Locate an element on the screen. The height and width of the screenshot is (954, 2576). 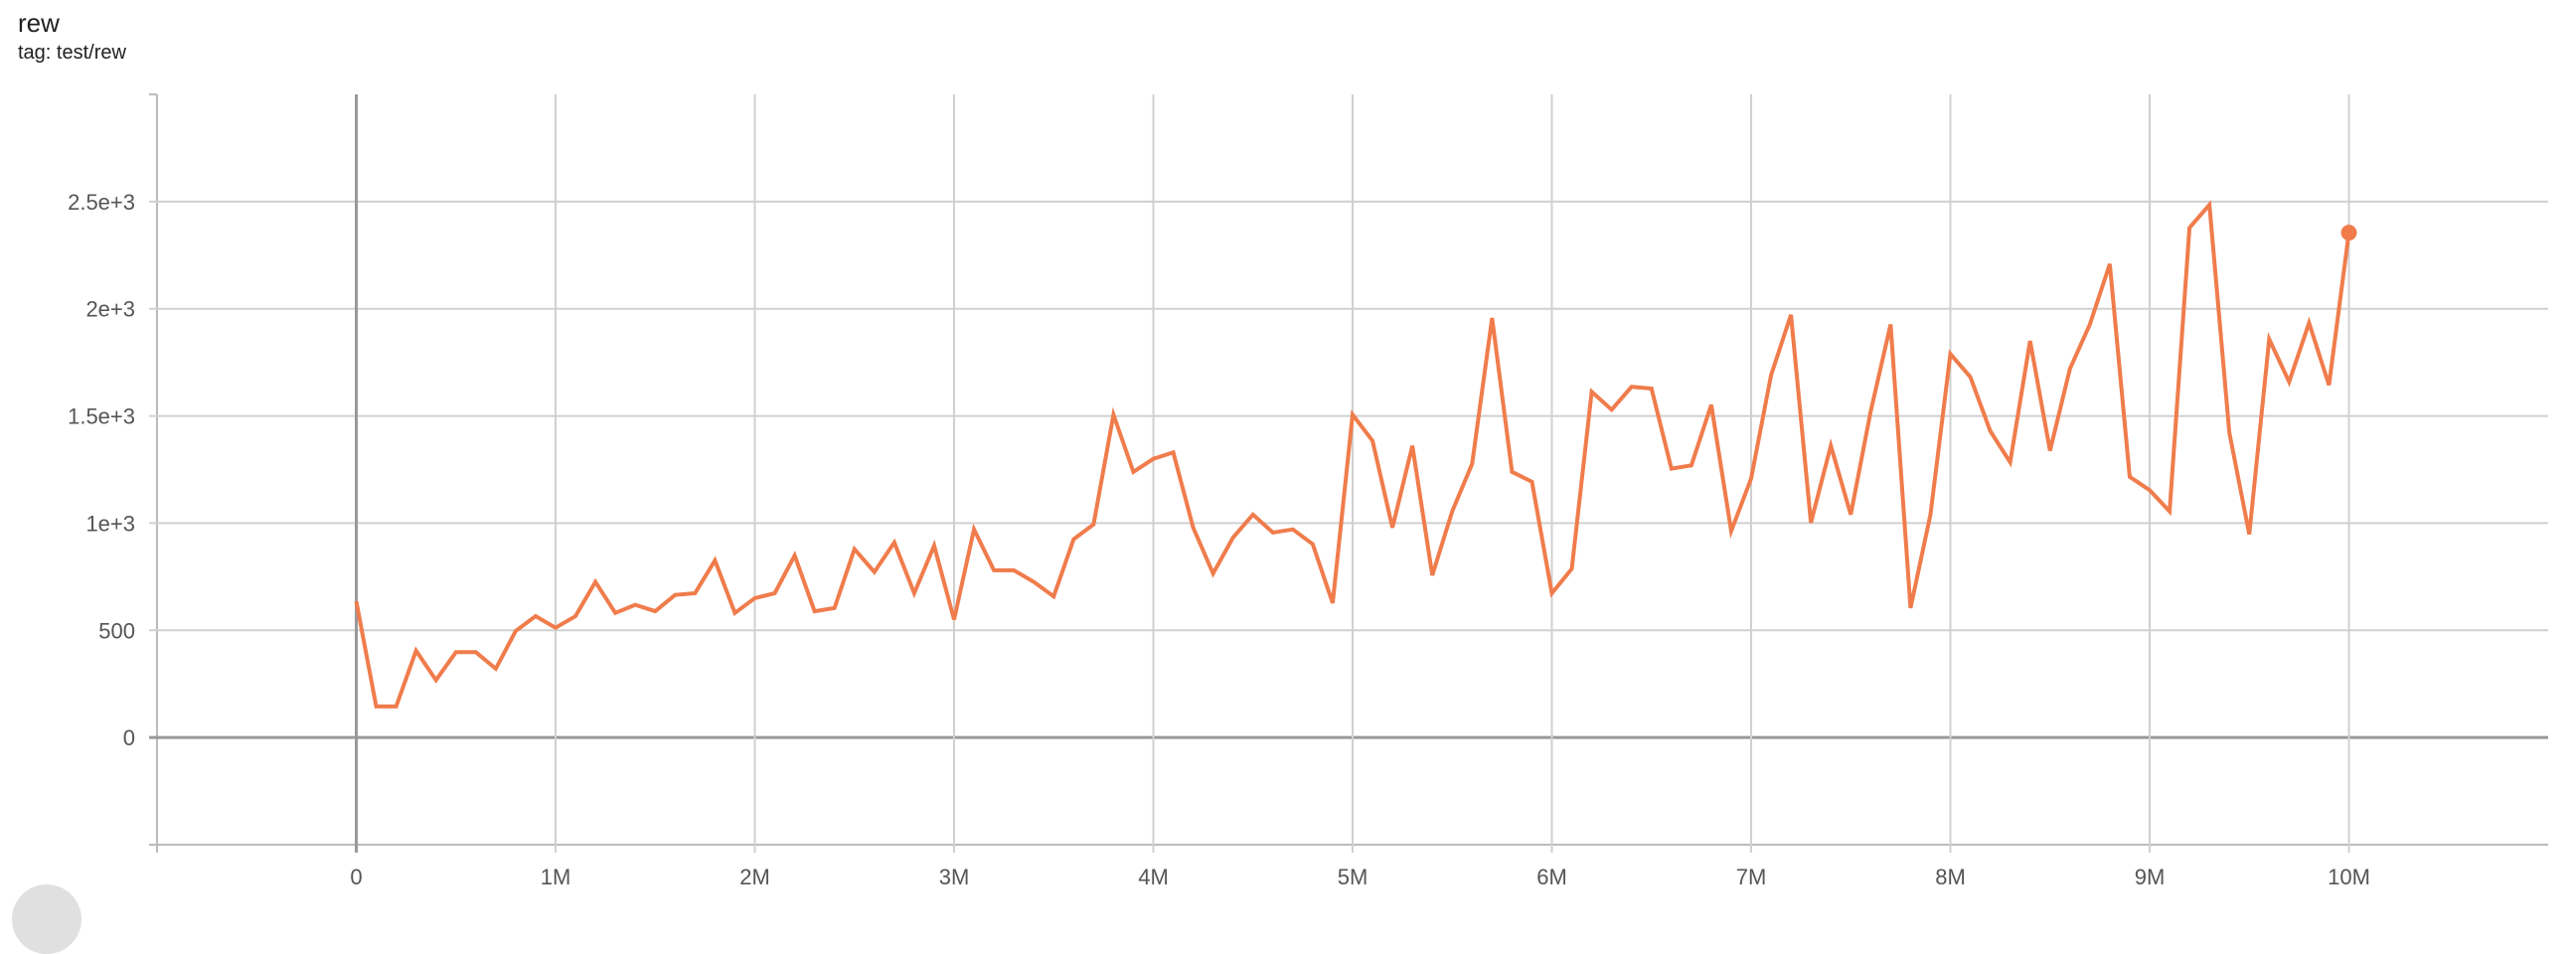
x-tick-label: 9M is located at coordinates (2150, 877).